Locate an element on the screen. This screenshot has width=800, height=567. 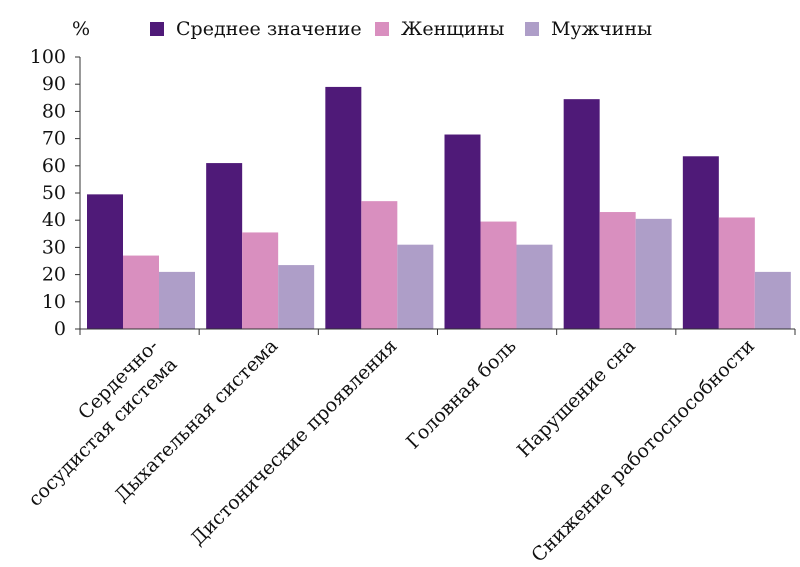
y-axis-unit-label: % is located at coordinates (81, 29).